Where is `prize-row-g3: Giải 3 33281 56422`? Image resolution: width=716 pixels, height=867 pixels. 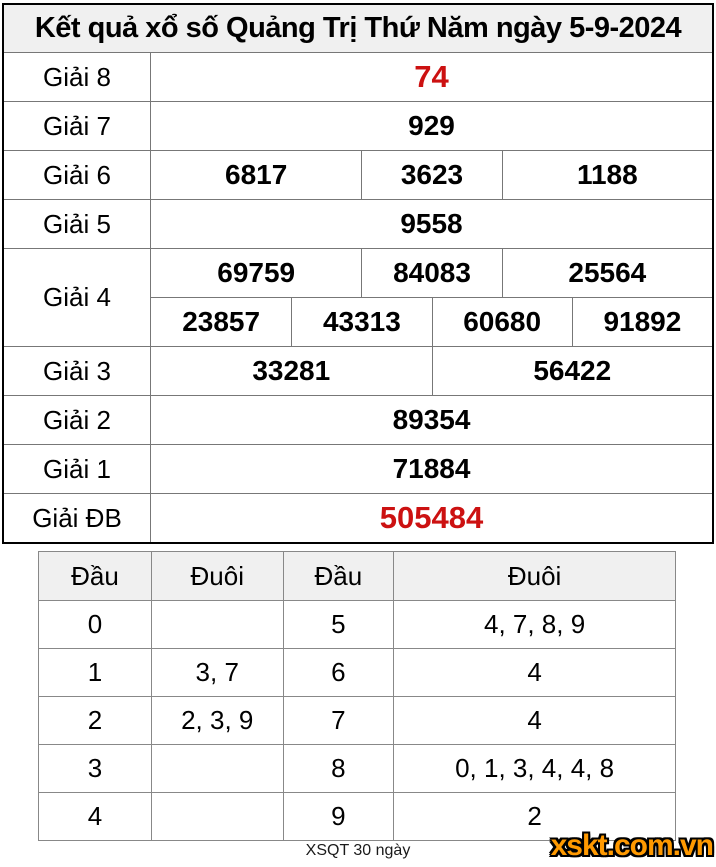
prize-row-g3: Giải 3 33281 56422 is located at coordinates (358, 370).